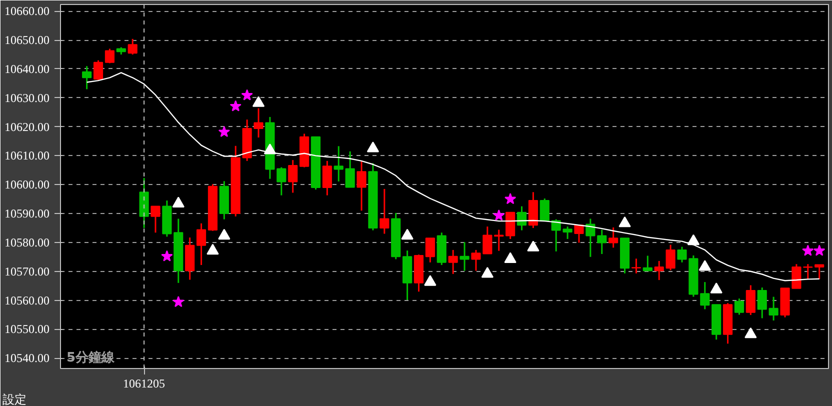 The width and height of the screenshot is (832, 406). What do you see at coordinates (27, 69) in the screenshot?
I see `y-tick-label: 10640.00` at bounding box center [27, 69].